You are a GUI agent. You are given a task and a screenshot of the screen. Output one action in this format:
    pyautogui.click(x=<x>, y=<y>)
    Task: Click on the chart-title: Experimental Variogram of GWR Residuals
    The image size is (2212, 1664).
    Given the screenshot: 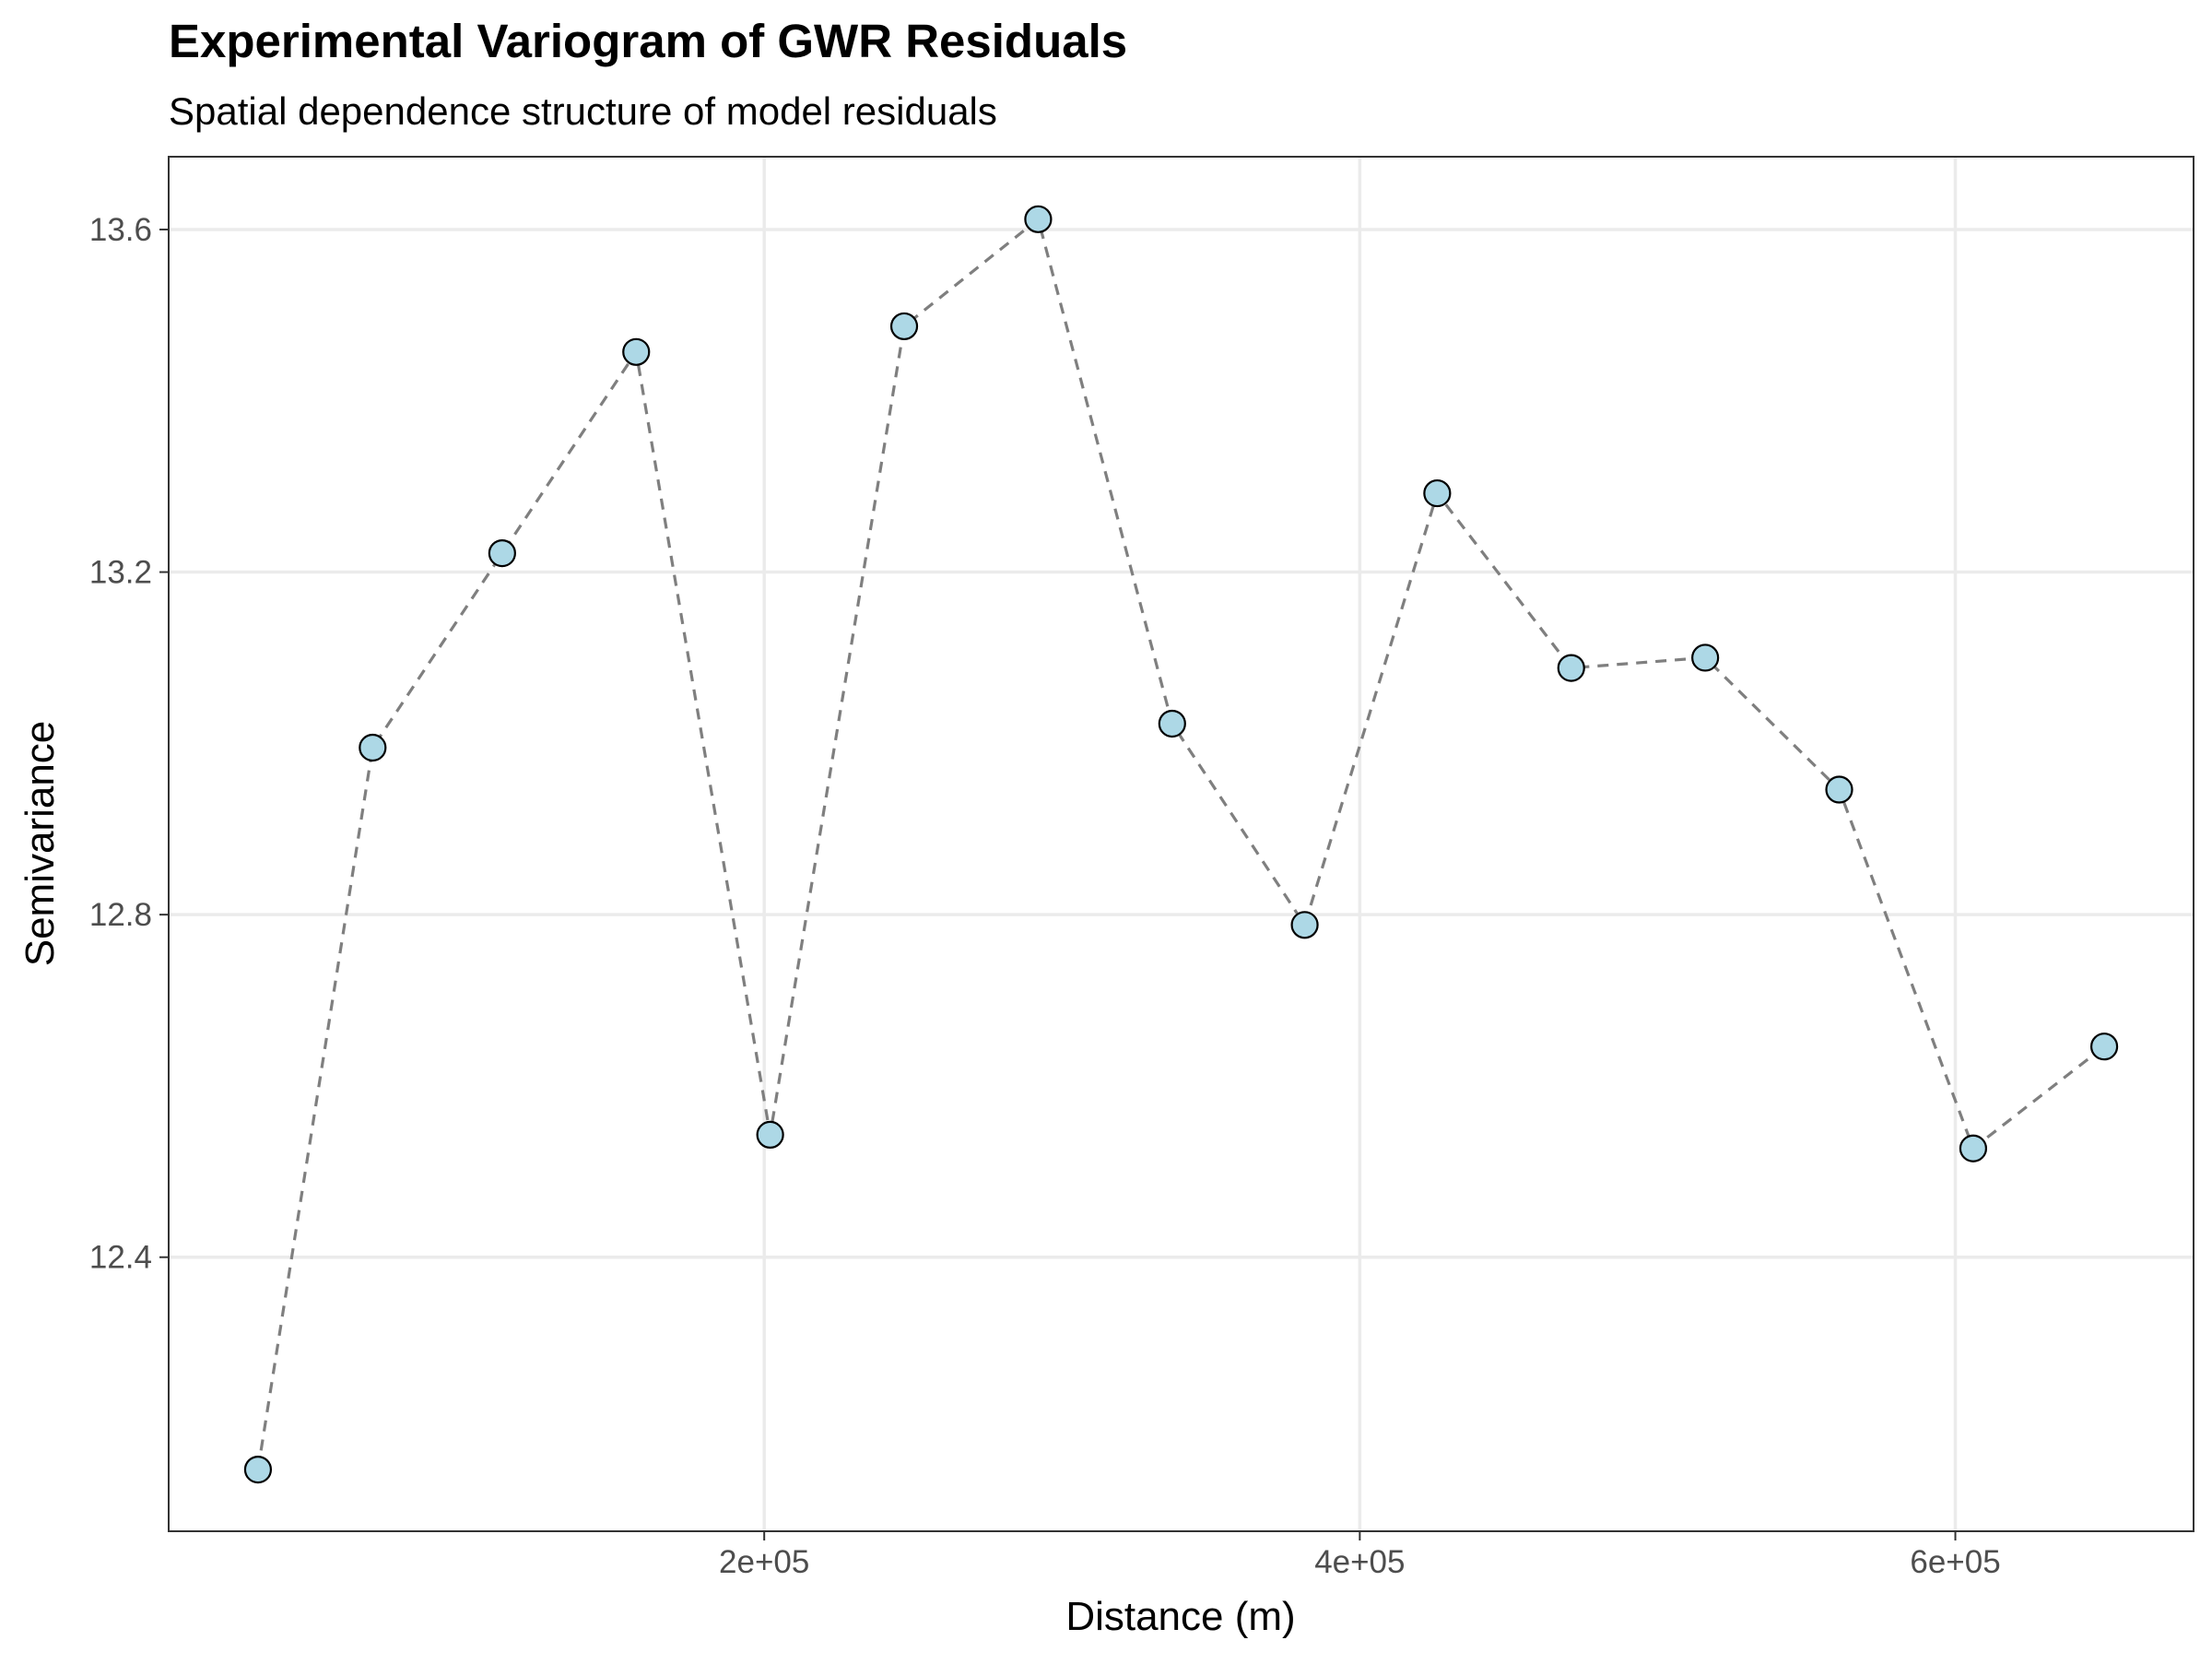 What is the action you would take?
    pyautogui.click(x=648, y=41)
    